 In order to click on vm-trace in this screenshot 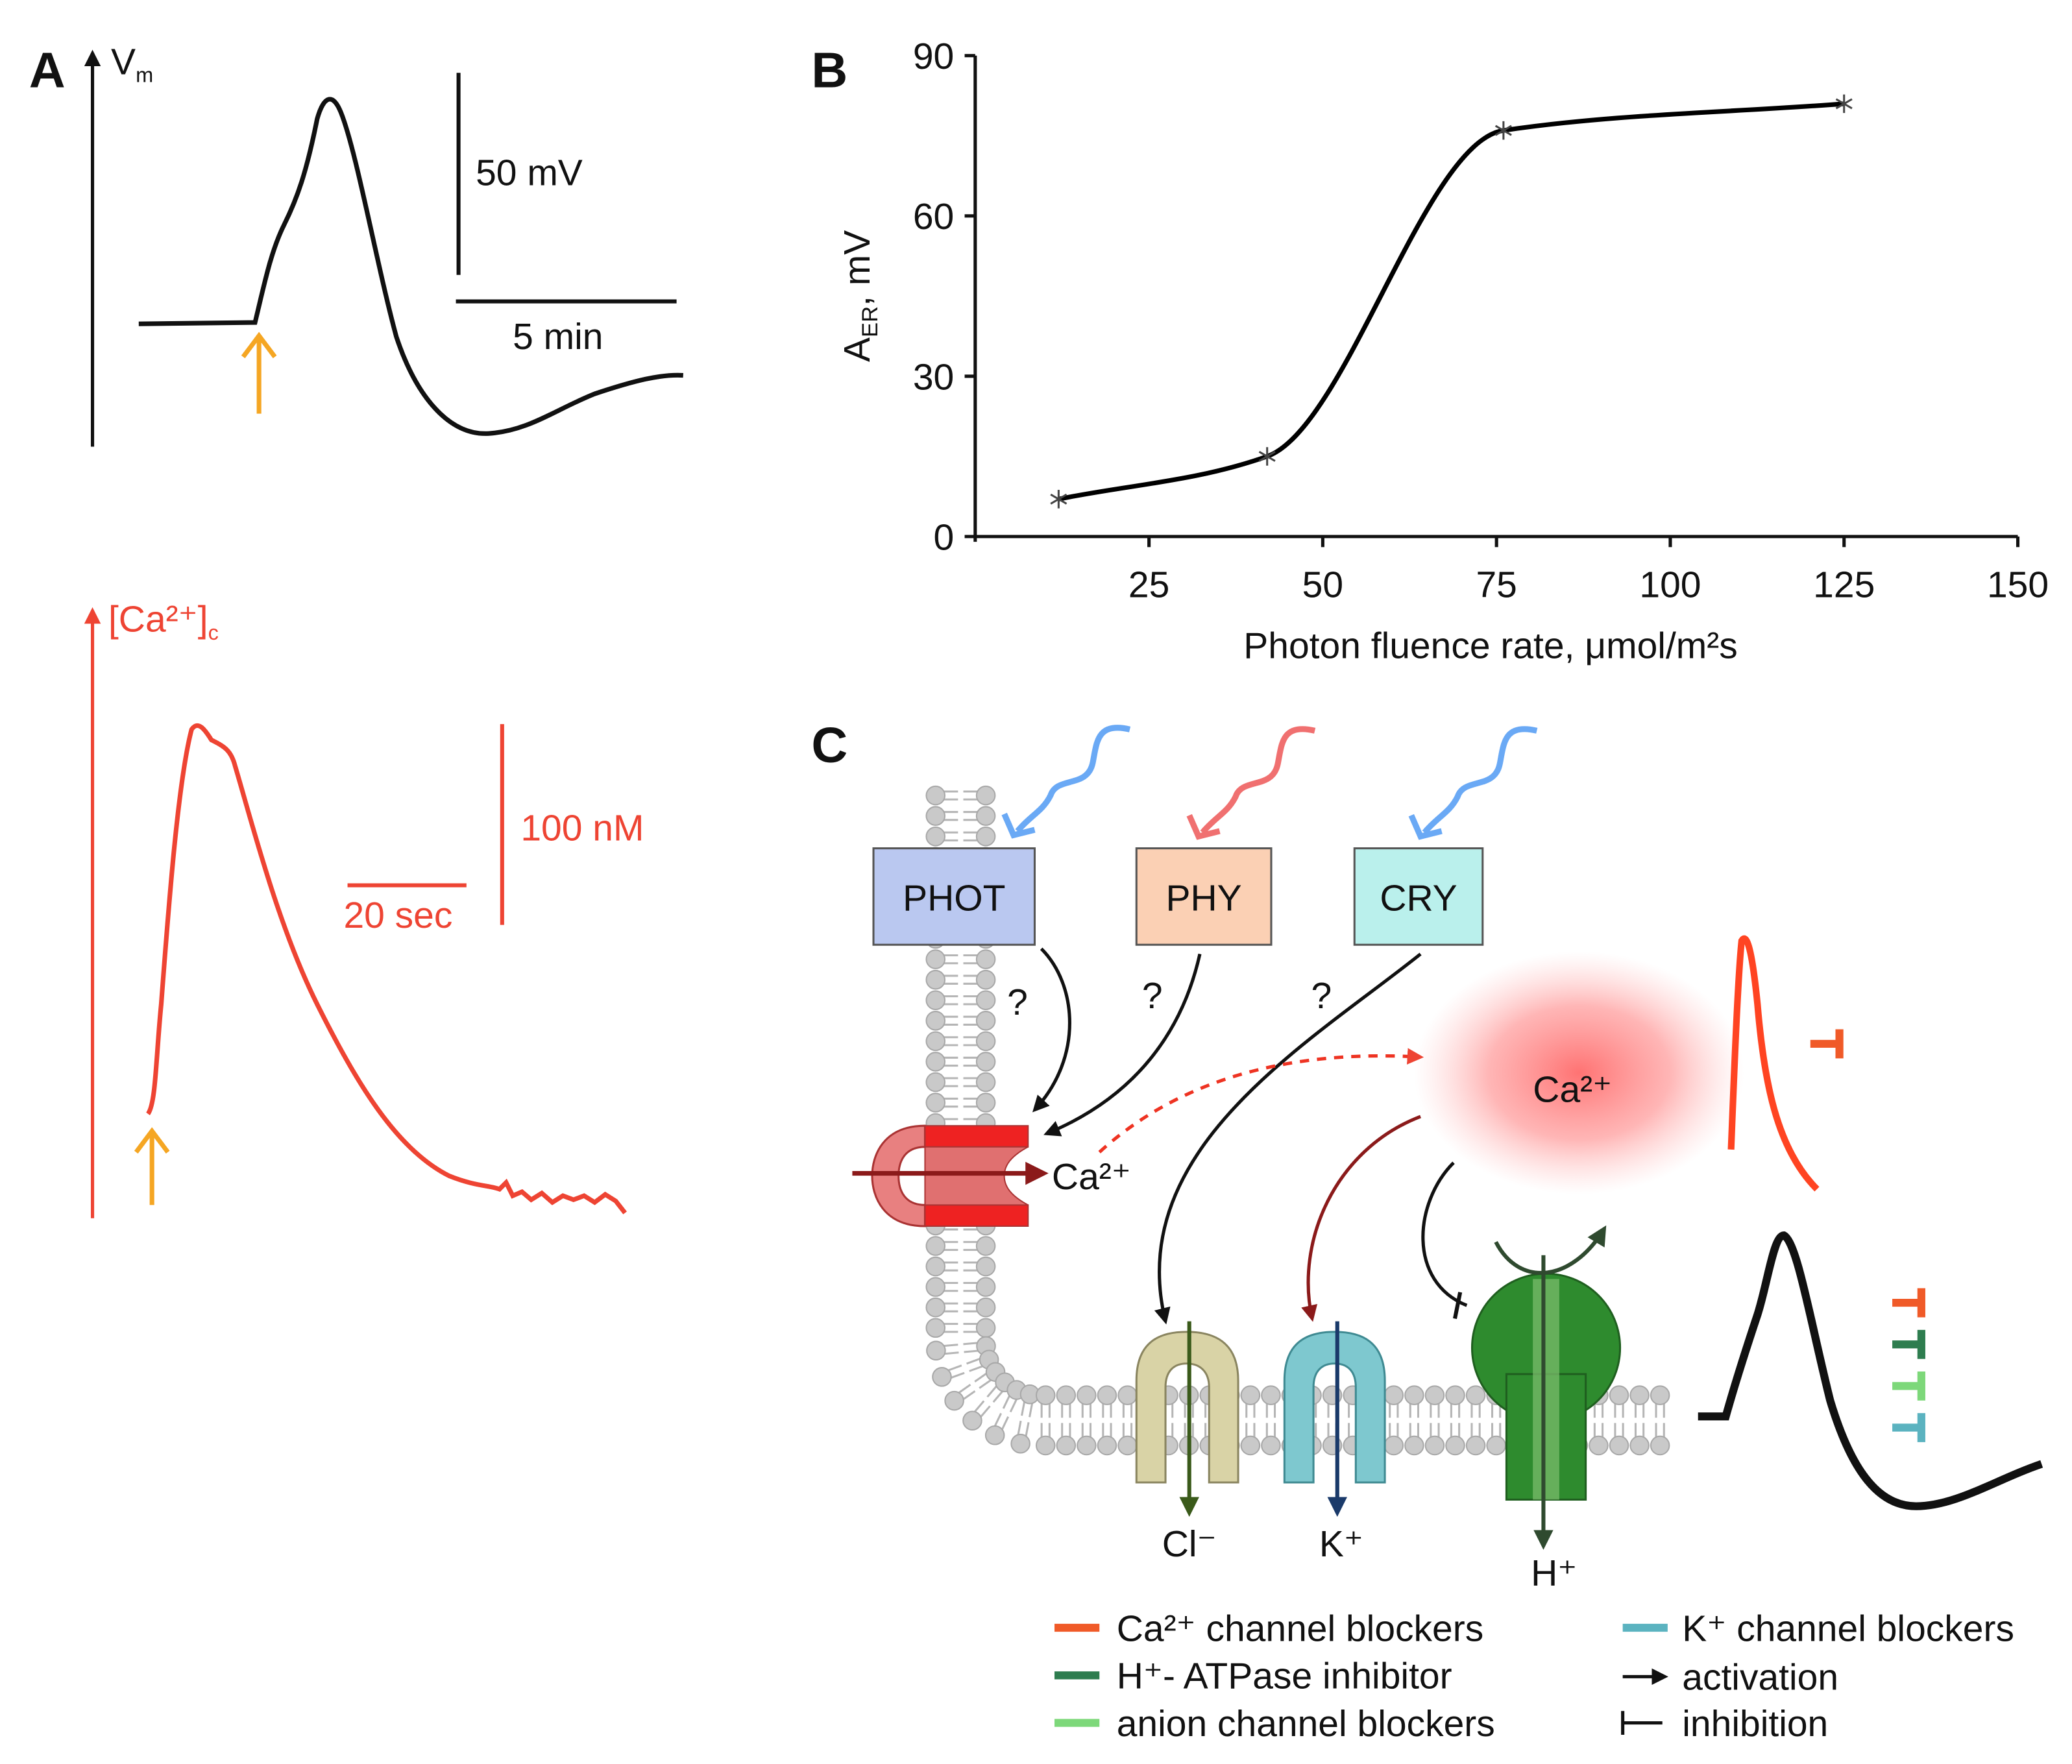, I will do `click(411, 266)`.